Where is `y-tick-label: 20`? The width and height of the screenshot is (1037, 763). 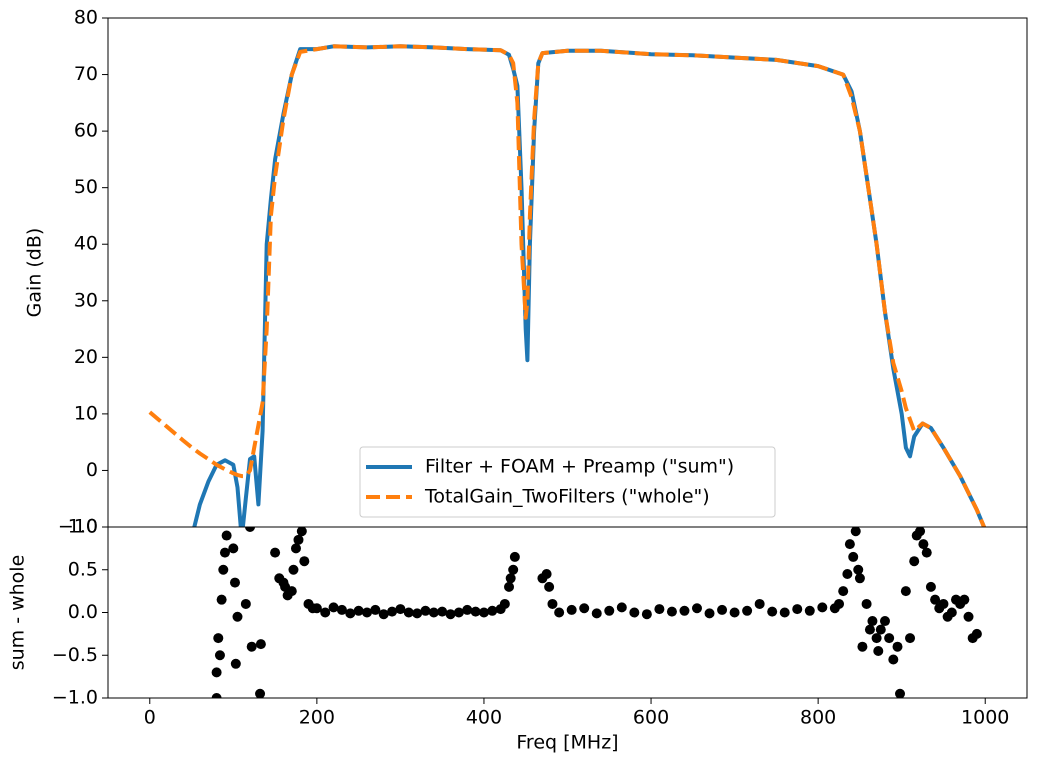 y-tick-label: 20 is located at coordinates (86, 357).